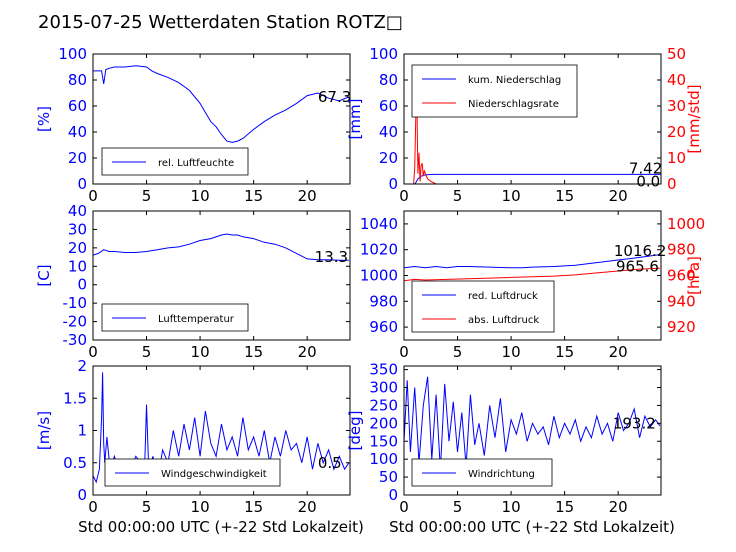 This screenshot has height=552, width=736. I want to click on x-axis-label-left: Std 00:00:00 UTC (+-22 Std Lokalzeit), so click(221, 527).